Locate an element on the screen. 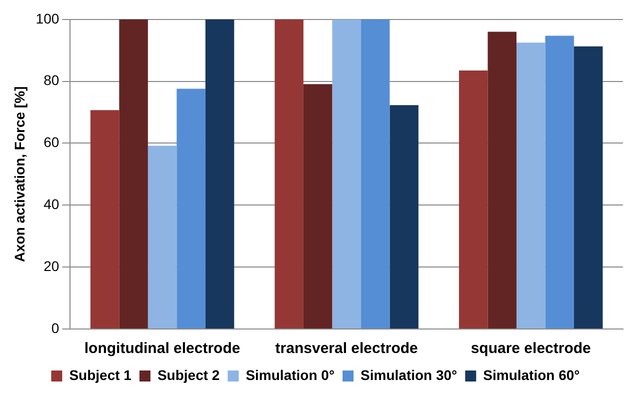  legend-label: Simulation 60° is located at coordinates (531, 374).